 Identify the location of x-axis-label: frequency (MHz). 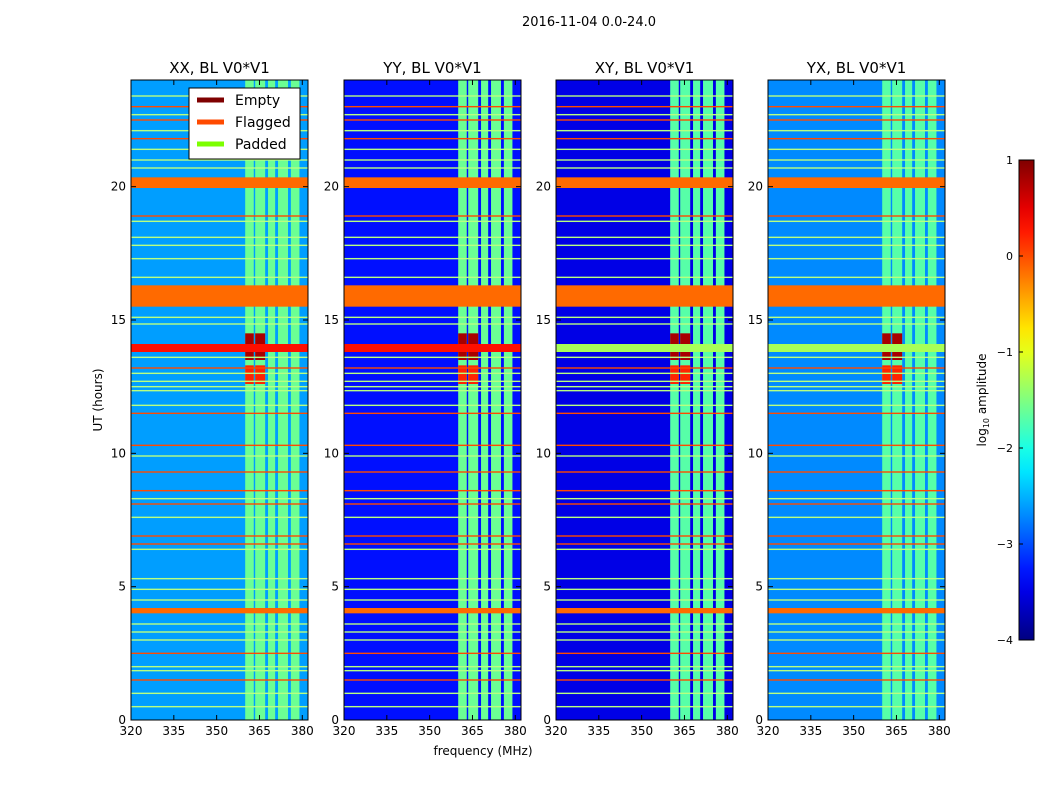
(482, 751).